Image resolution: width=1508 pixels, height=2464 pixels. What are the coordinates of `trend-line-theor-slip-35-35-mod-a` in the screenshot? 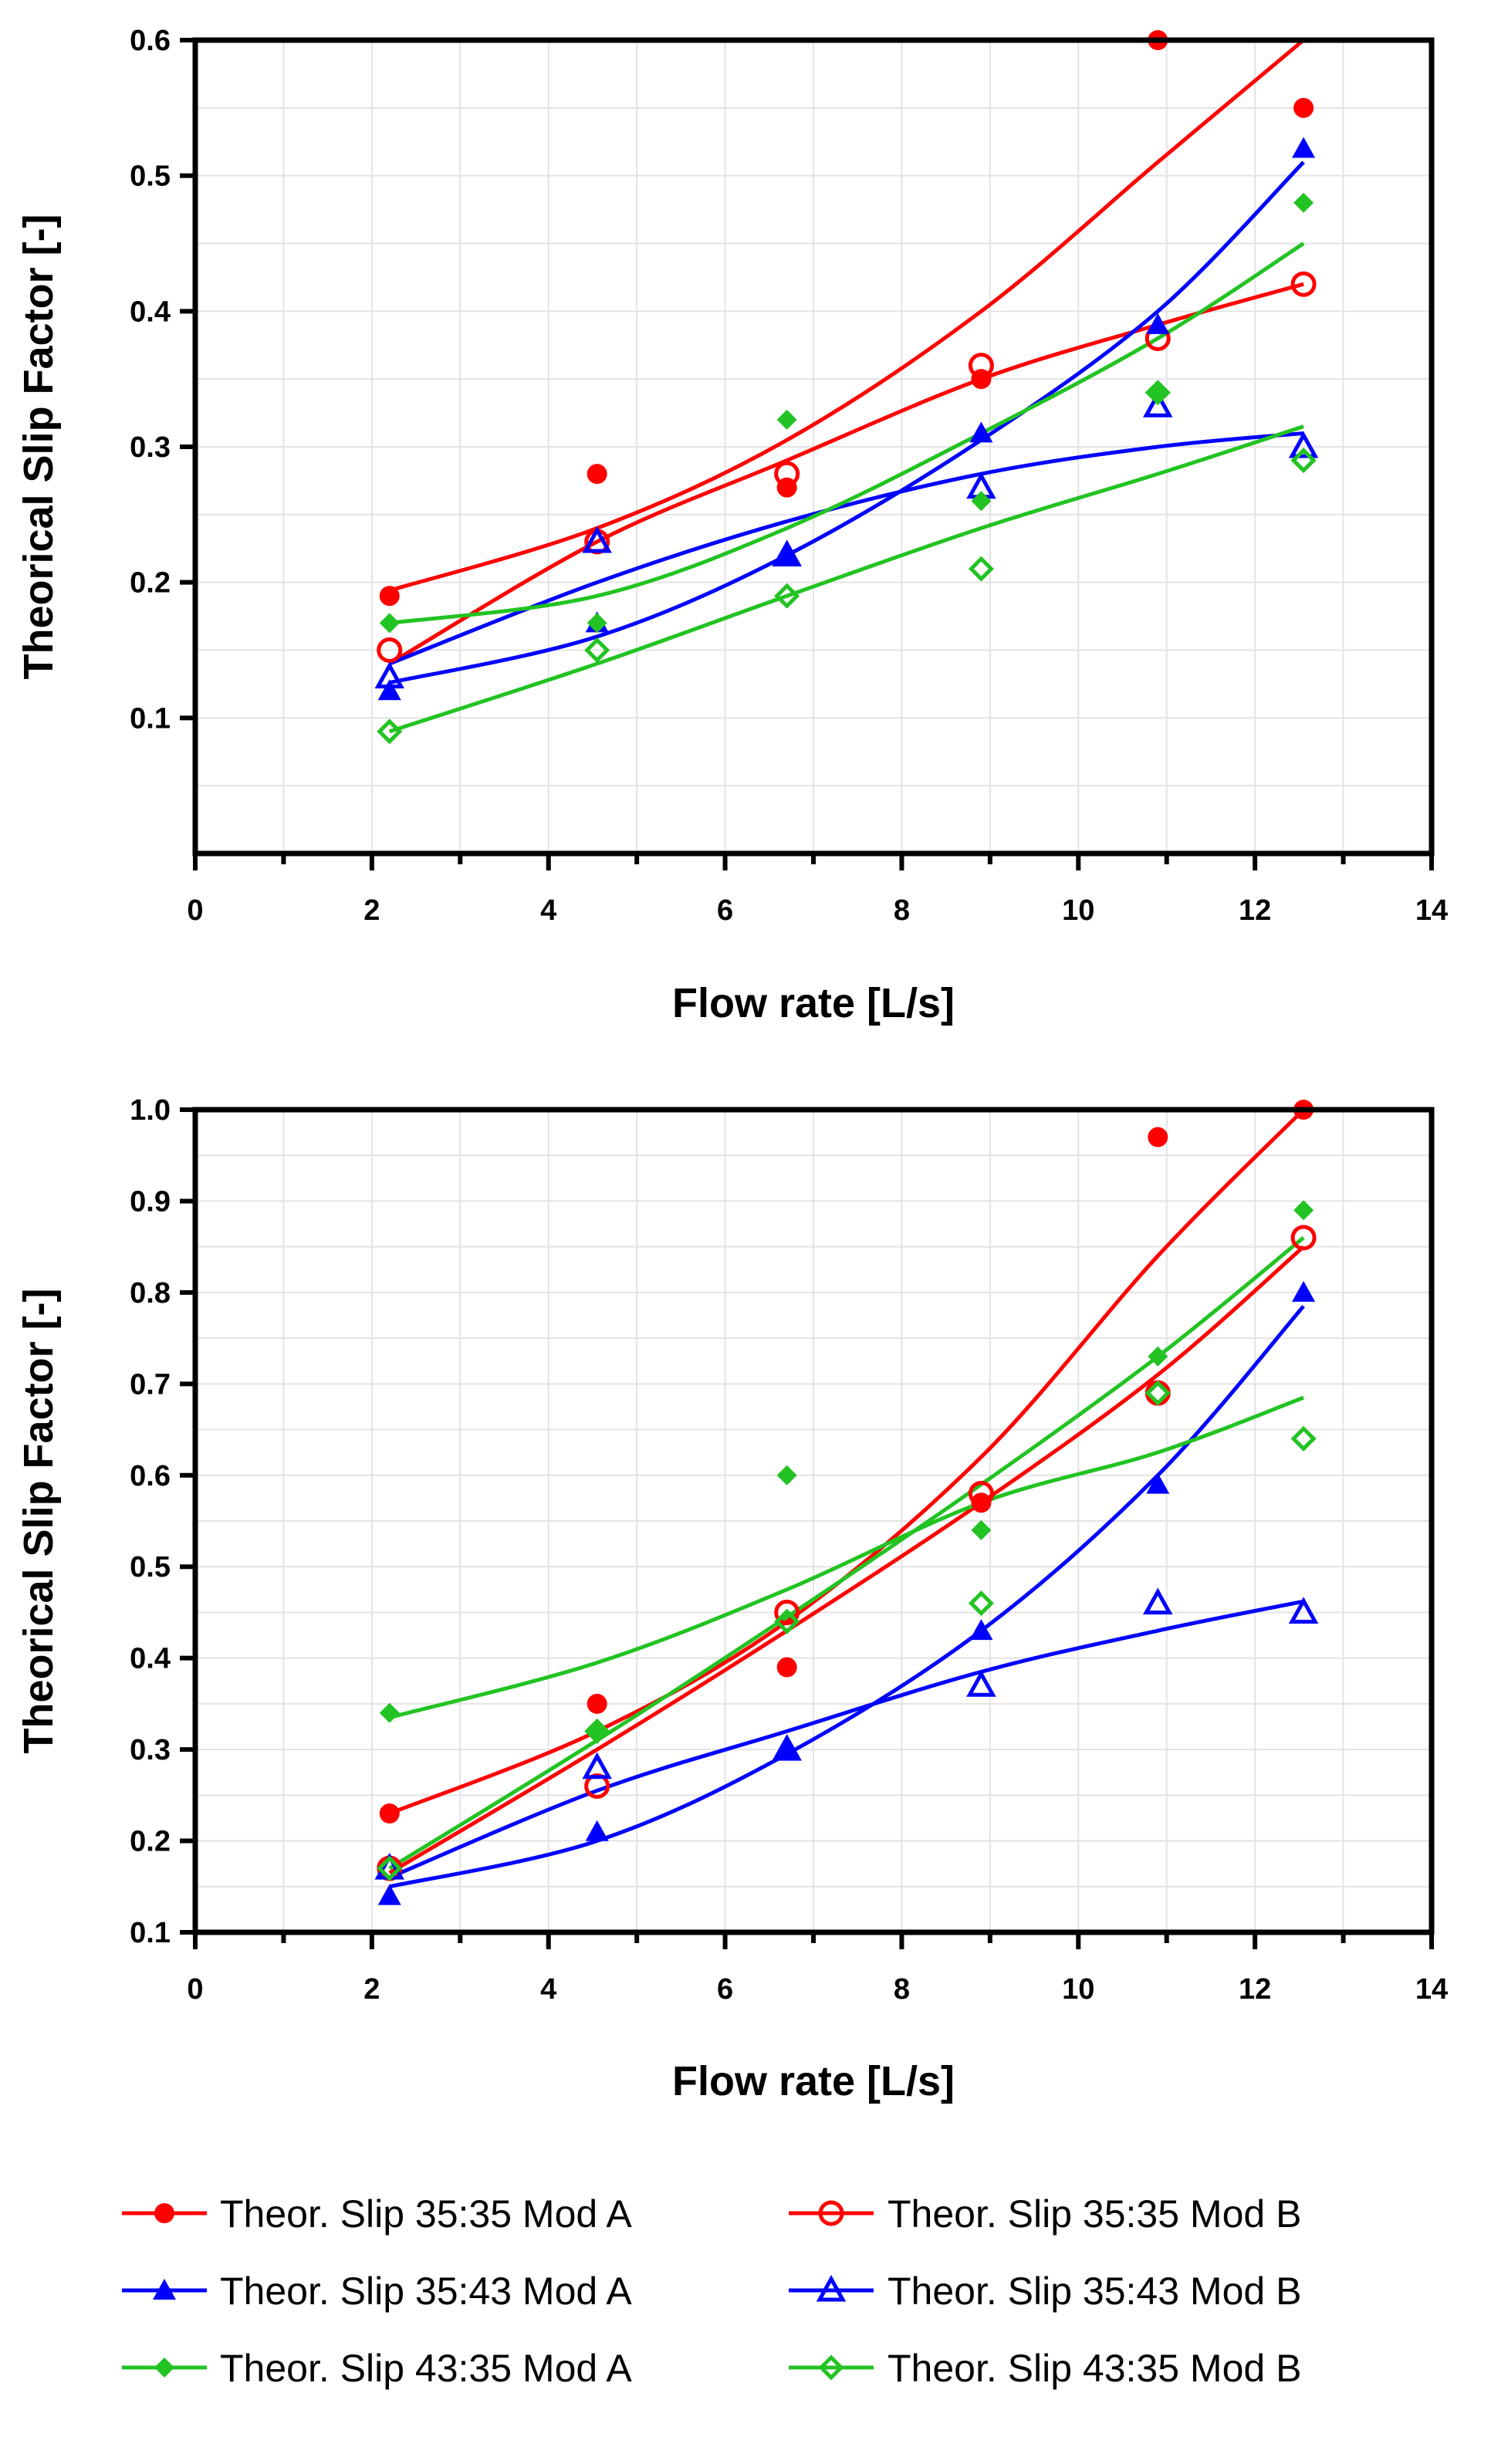 It's located at (847, 316).